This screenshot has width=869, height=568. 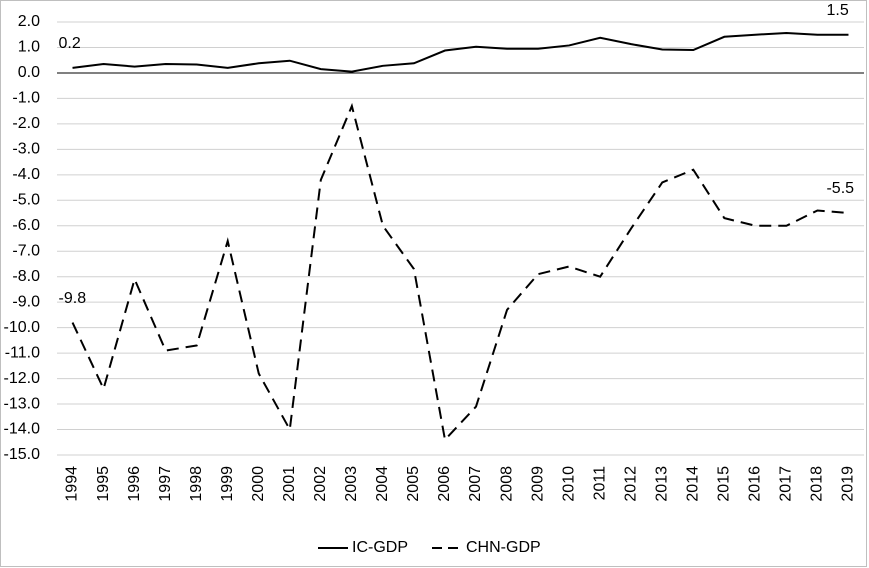 What do you see at coordinates (26, 225) in the screenshot?
I see `y-tick-label: -6.0` at bounding box center [26, 225].